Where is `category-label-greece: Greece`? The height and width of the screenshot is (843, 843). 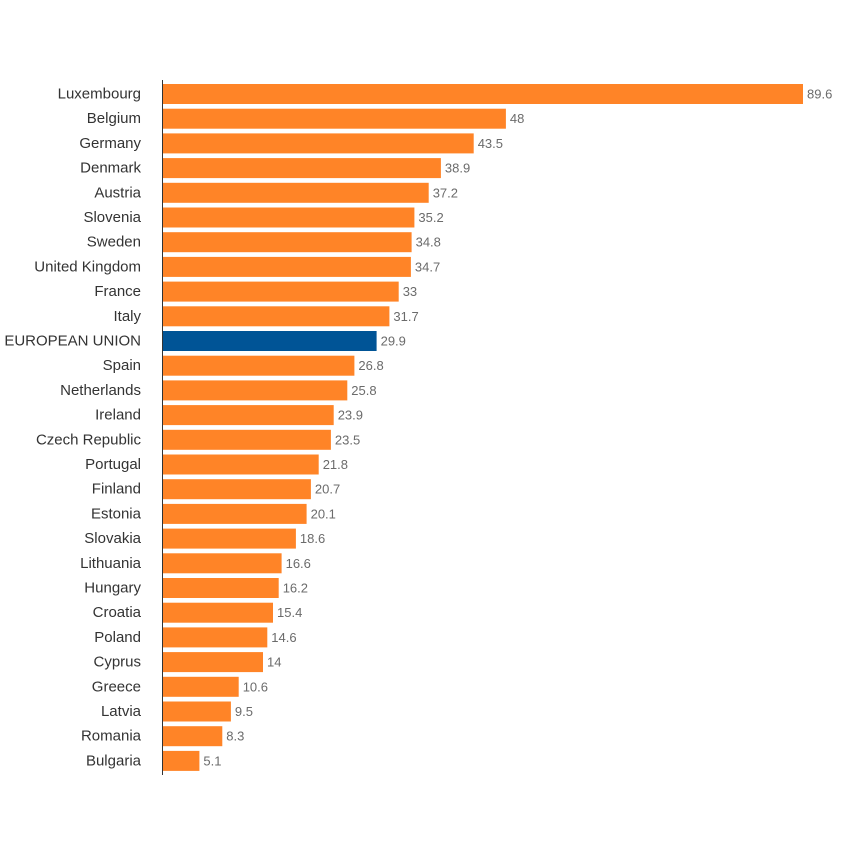 category-label-greece: Greece is located at coordinates (116, 686).